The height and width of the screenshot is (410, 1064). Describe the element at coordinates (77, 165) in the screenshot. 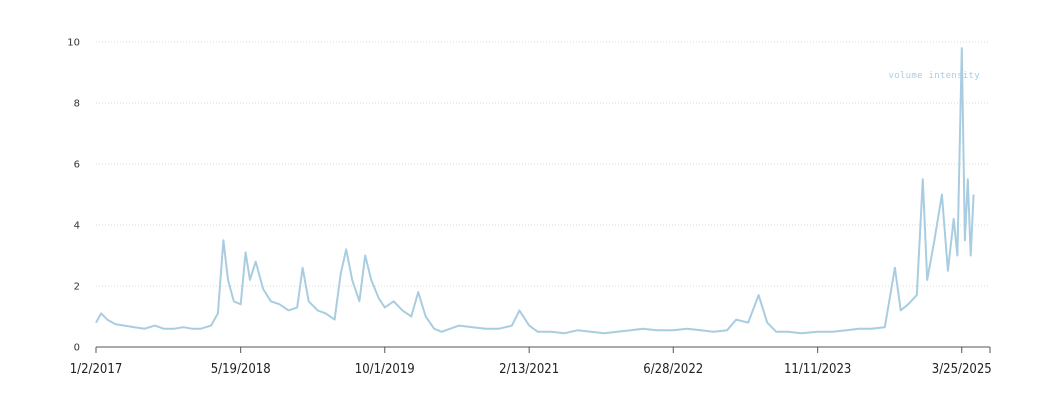

I see `y-tick-label: 6` at that location.